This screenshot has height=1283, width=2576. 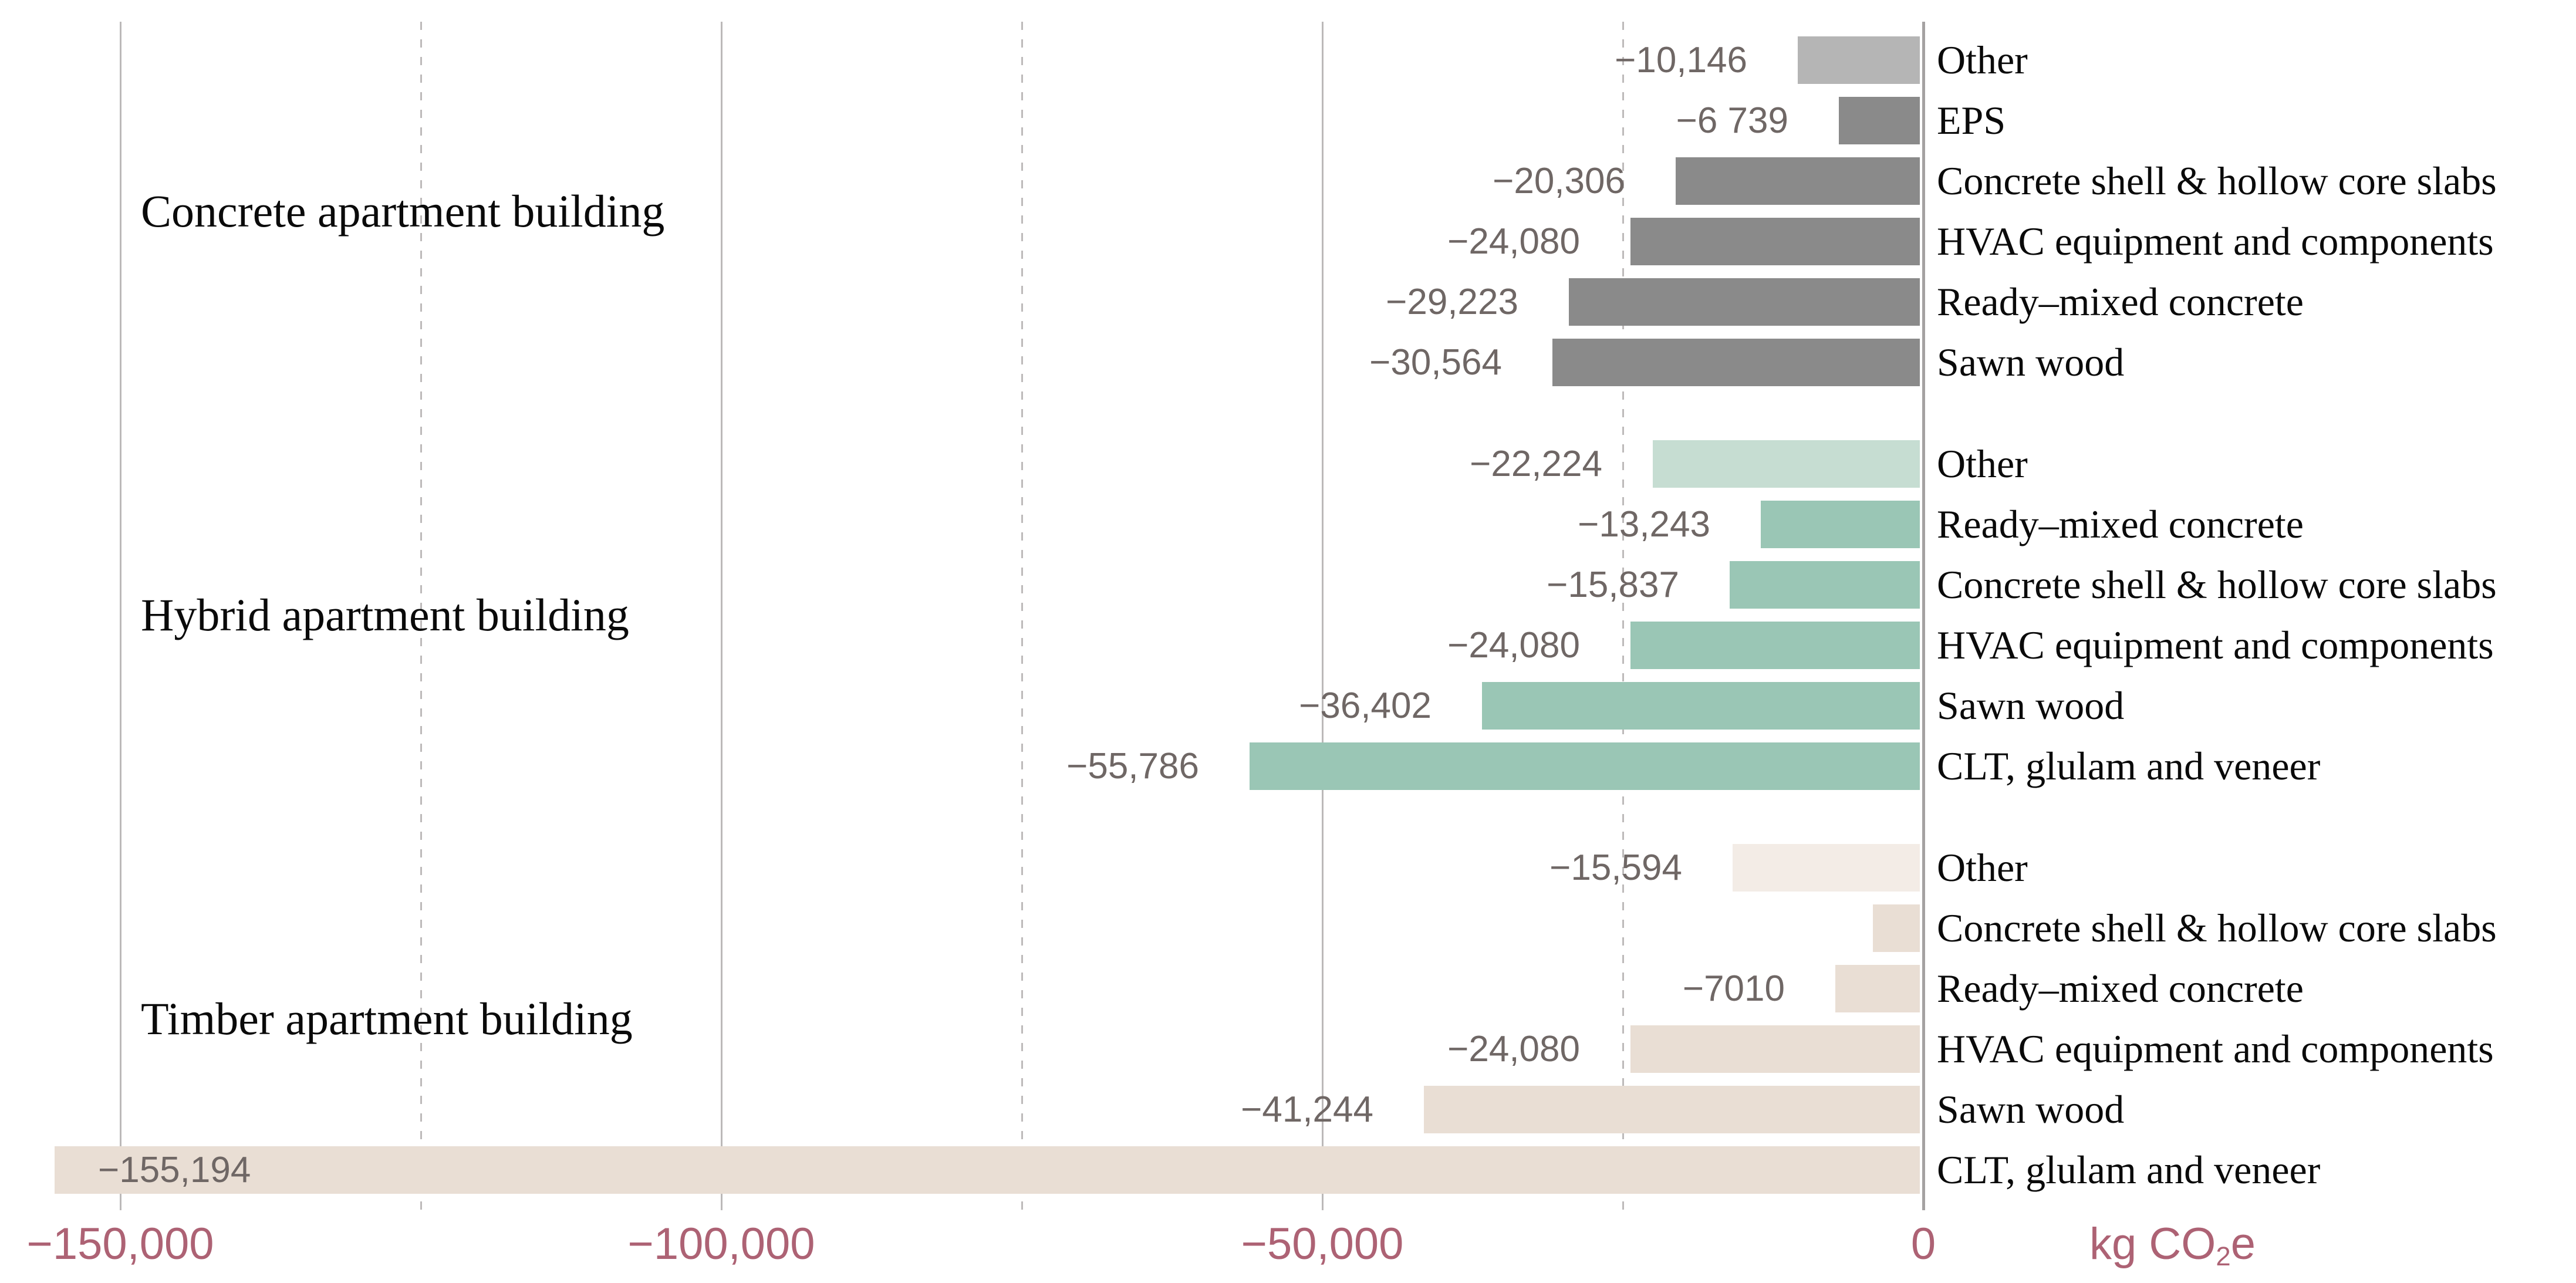 What do you see at coordinates (1775, 1049) in the screenshot?
I see `bar-group3-row4` at bounding box center [1775, 1049].